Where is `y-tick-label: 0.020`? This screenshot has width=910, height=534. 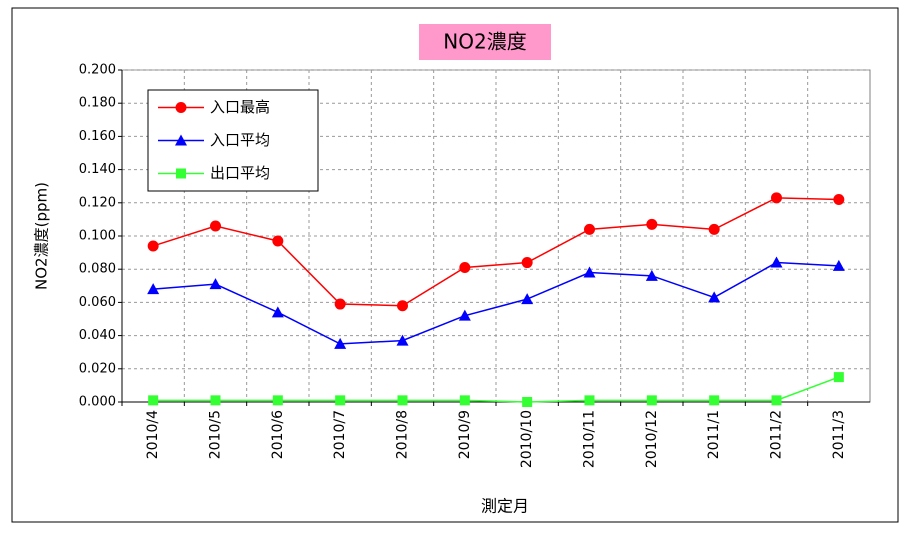 y-tick-label: 0.020 is located at coordinates (97, 368).